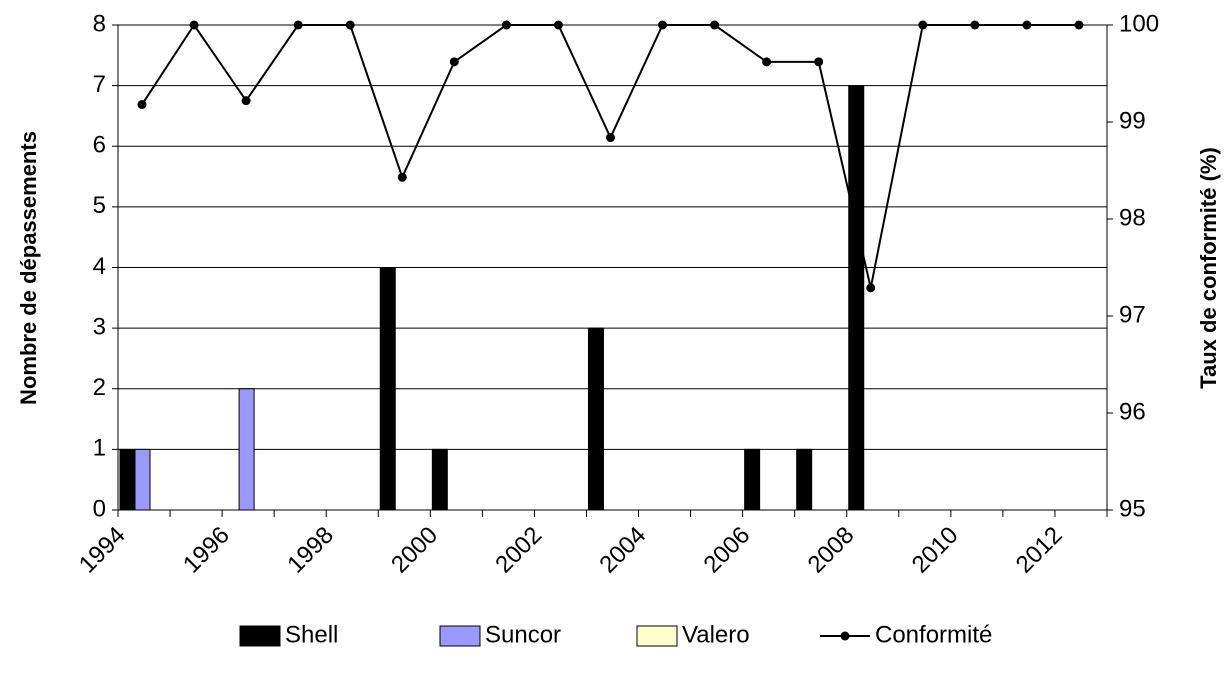 The image size is (1231, 673). Describe the element at coordinates (99, 508) in the screenshot. I see `y-tick-label: 0` at that location.